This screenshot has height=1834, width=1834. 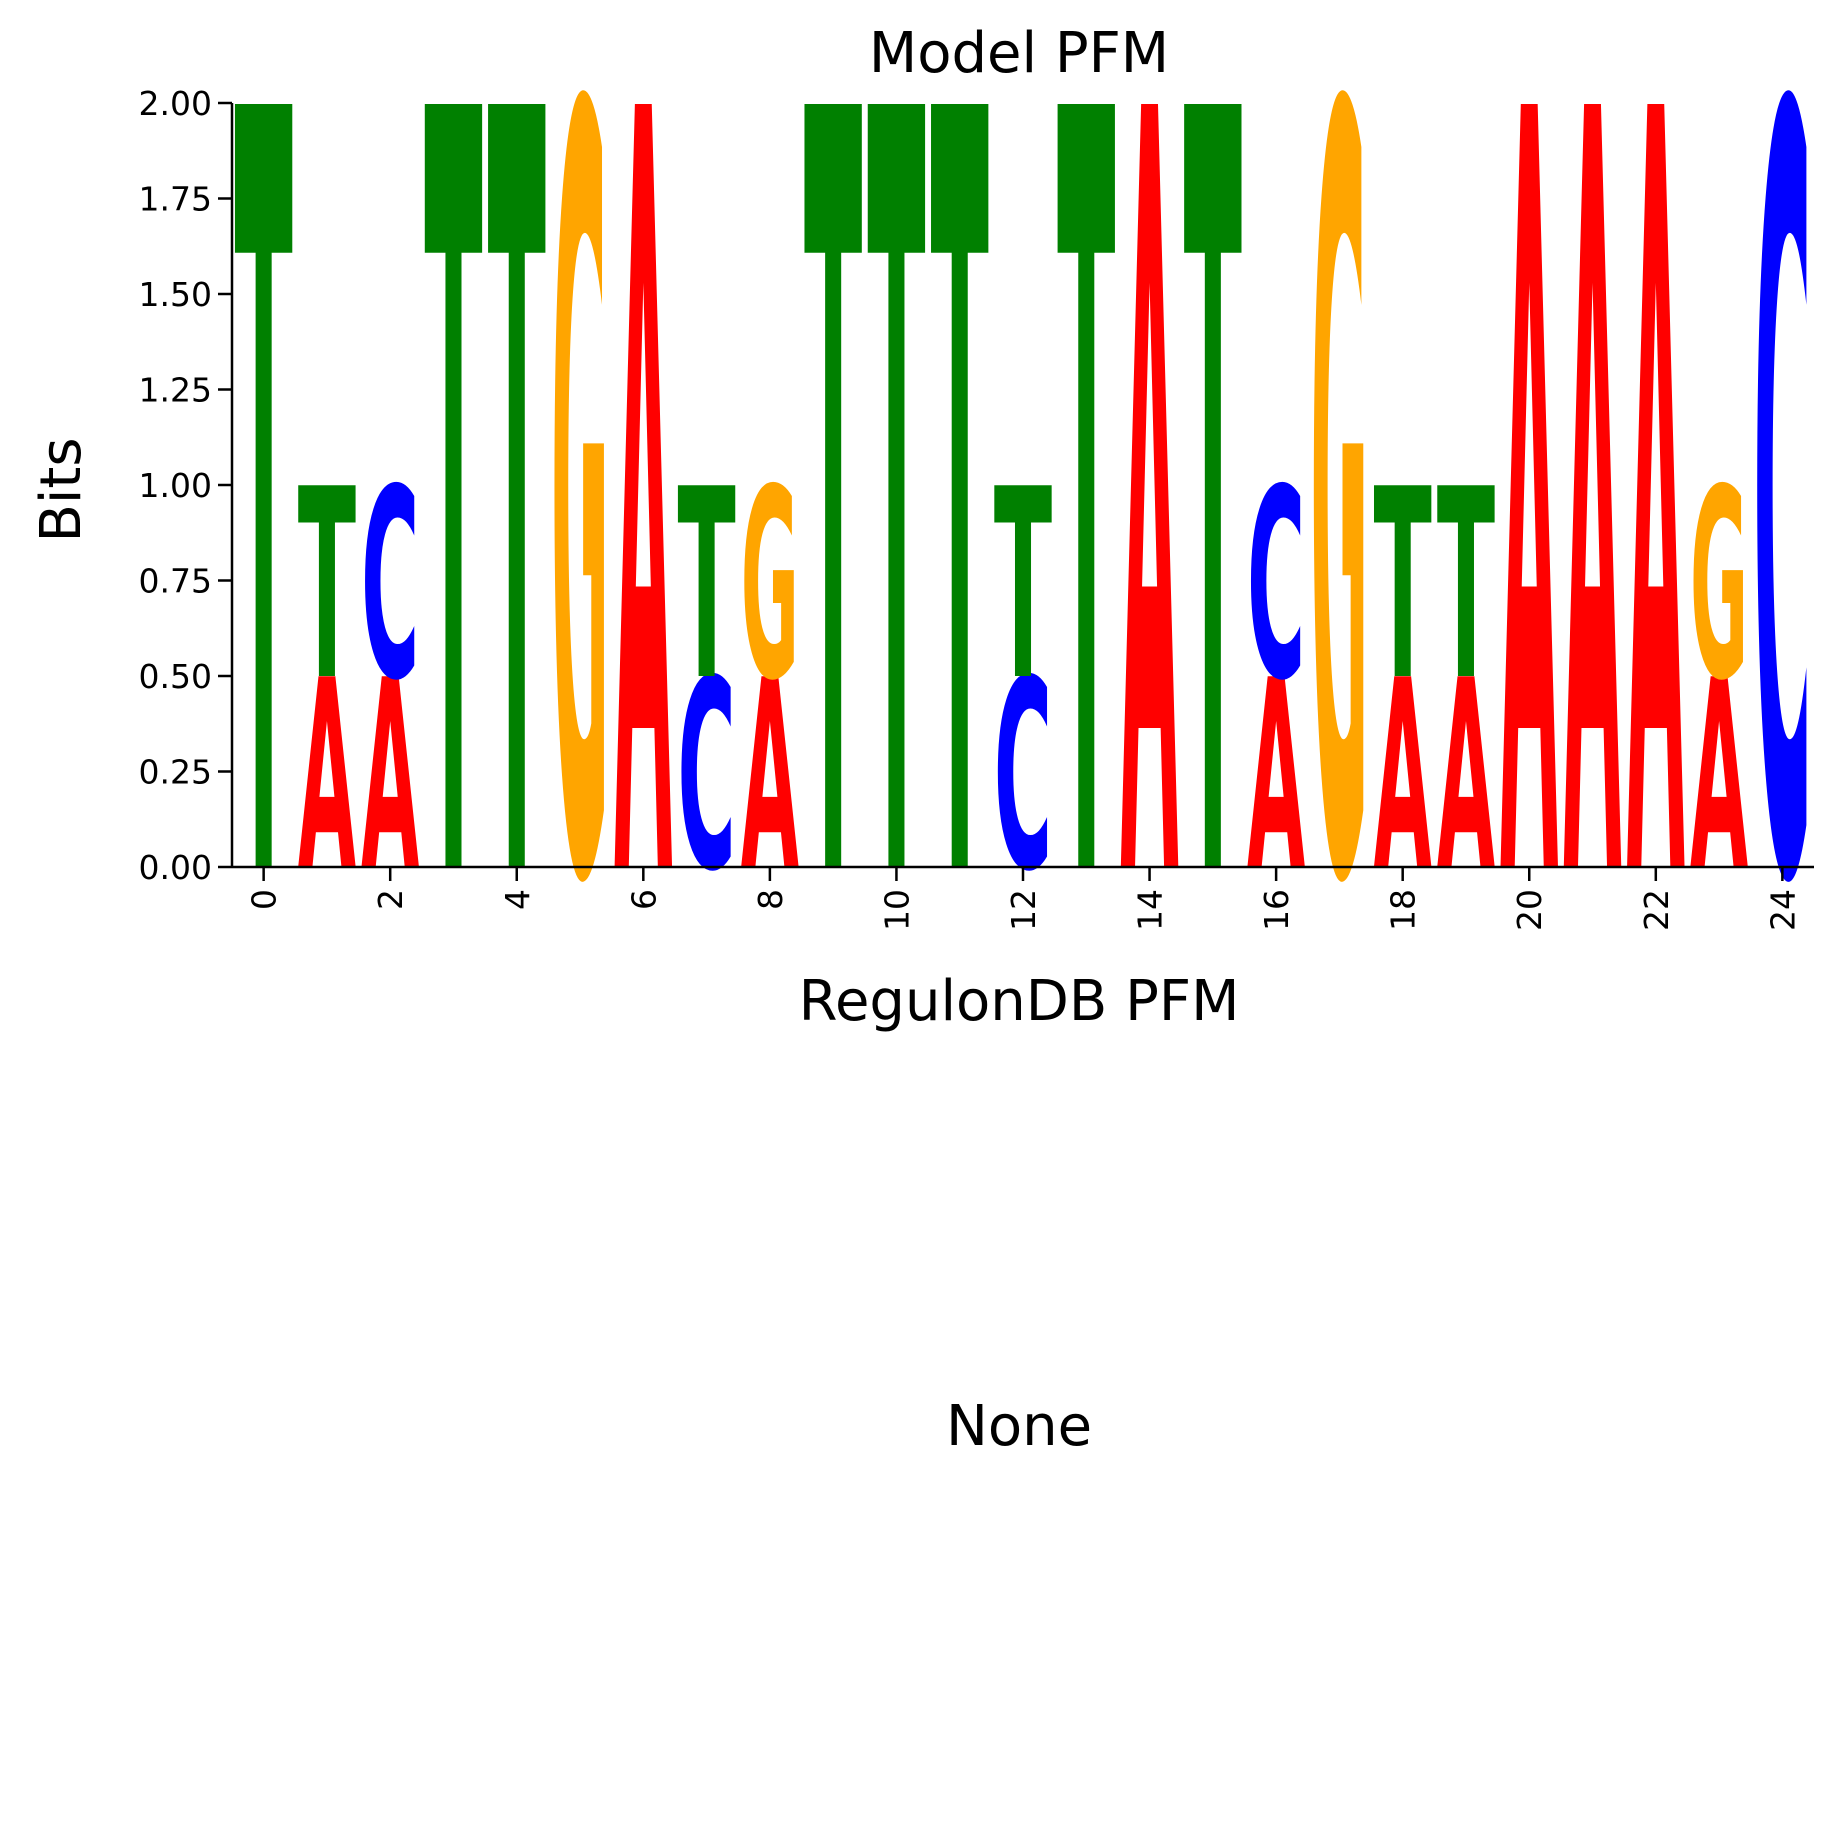 I want to click on x-axis-label: RegulonDB PFM, so click(x=1019, y=1001).